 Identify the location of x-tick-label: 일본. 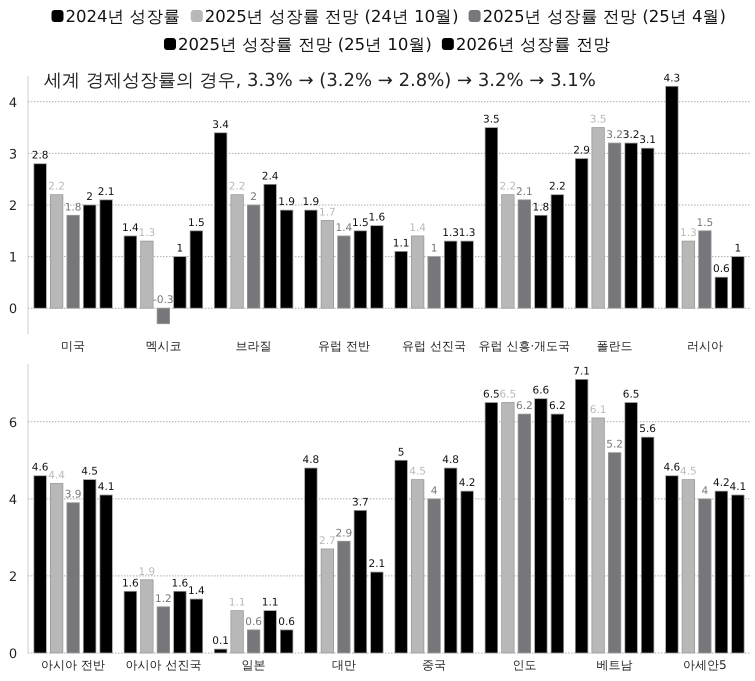
(254, 665).